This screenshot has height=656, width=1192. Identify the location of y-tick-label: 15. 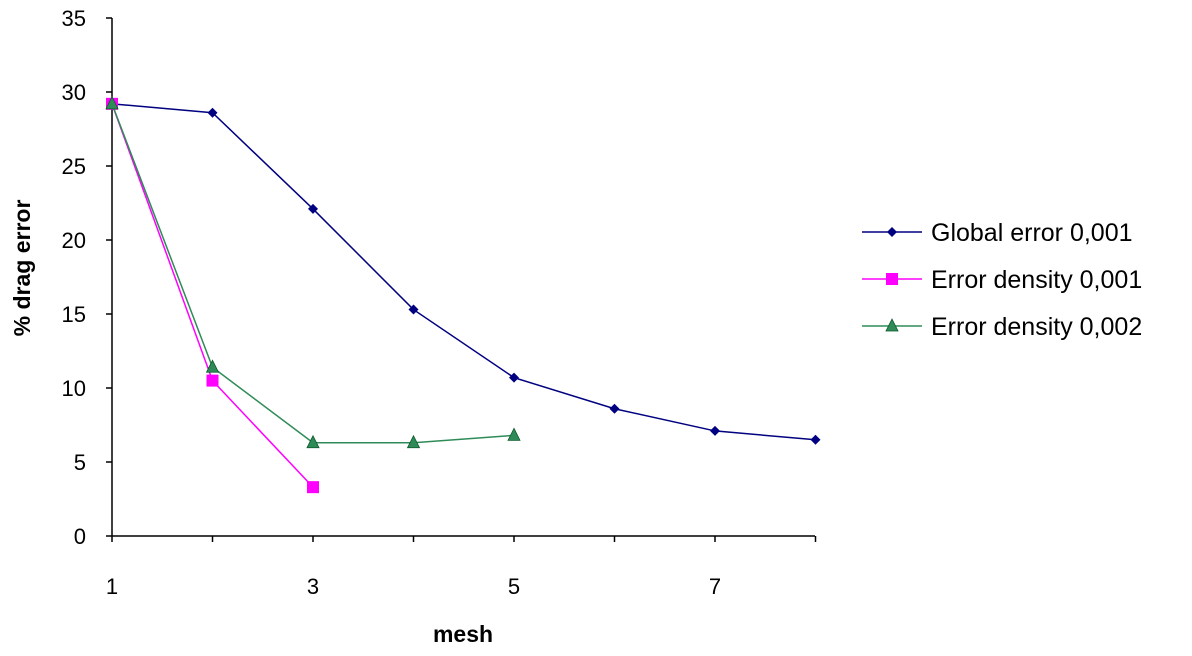
(74, 314).